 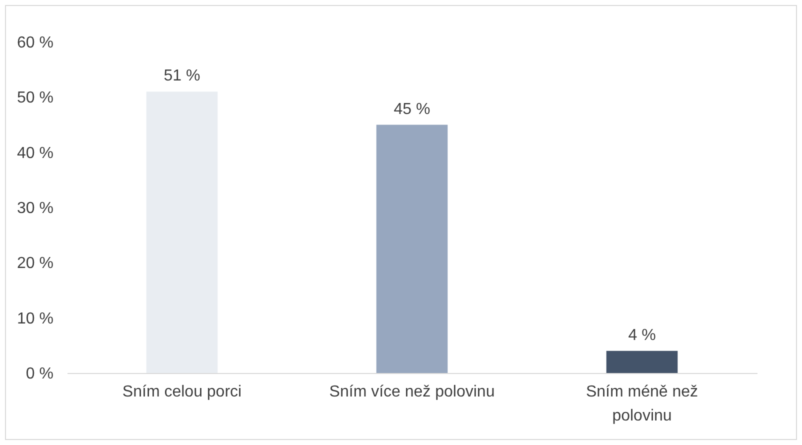 I want to click on x-tick-label: Sním celou porci, so click(x=182, y=392).